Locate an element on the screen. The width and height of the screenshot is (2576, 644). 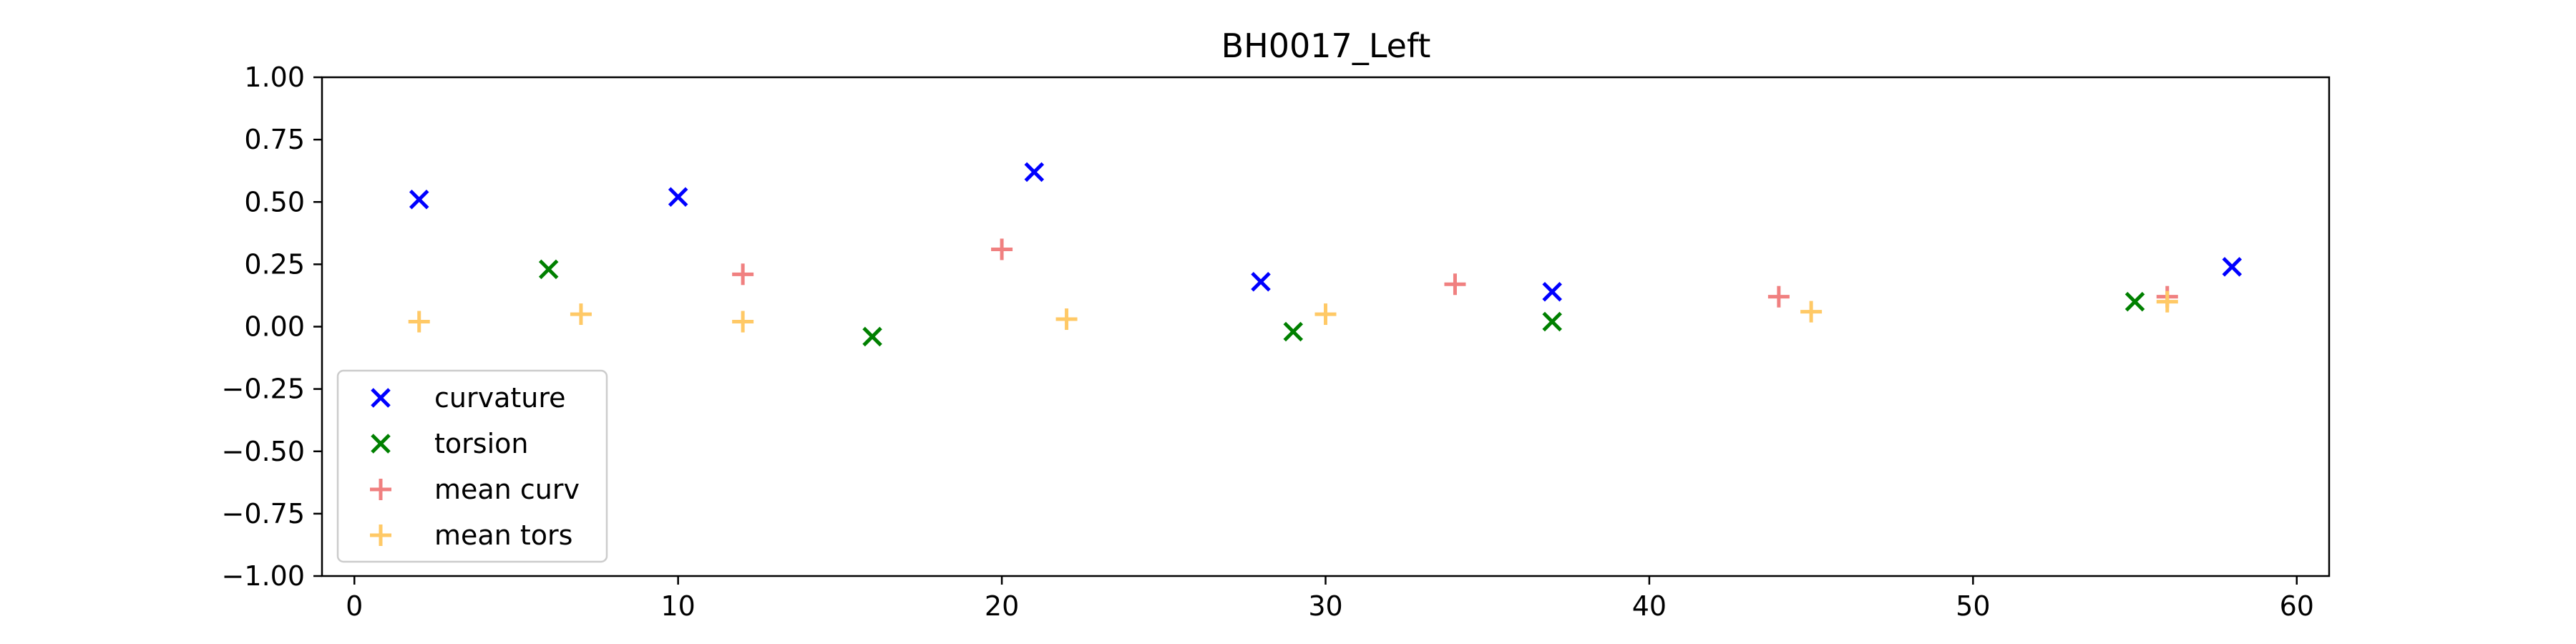
y-tick-label: −0.50 is located at coordinates (263, 451).